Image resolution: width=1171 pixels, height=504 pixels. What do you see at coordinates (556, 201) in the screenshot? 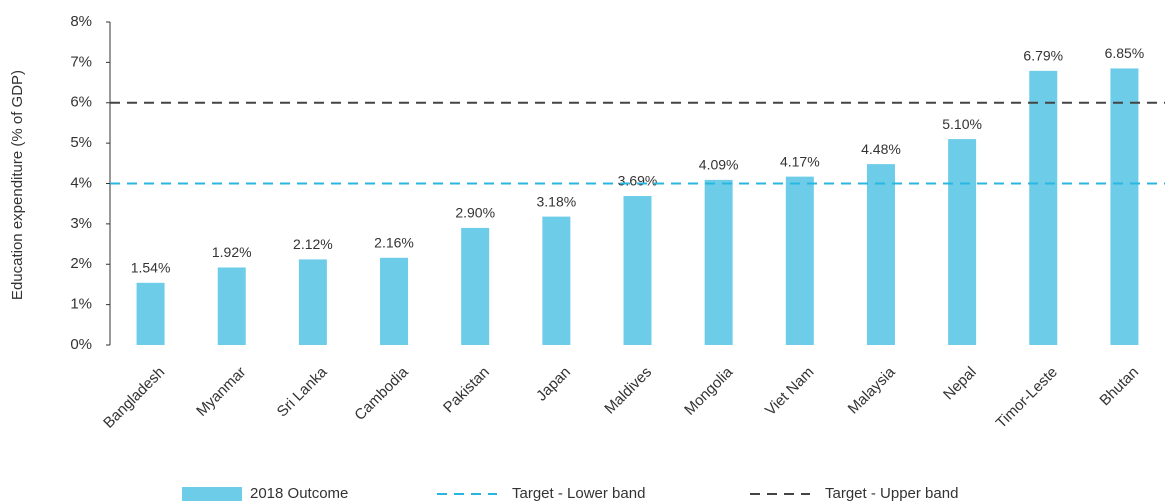
I see `value-label: 3.18%` at bounding box center [556, 201].